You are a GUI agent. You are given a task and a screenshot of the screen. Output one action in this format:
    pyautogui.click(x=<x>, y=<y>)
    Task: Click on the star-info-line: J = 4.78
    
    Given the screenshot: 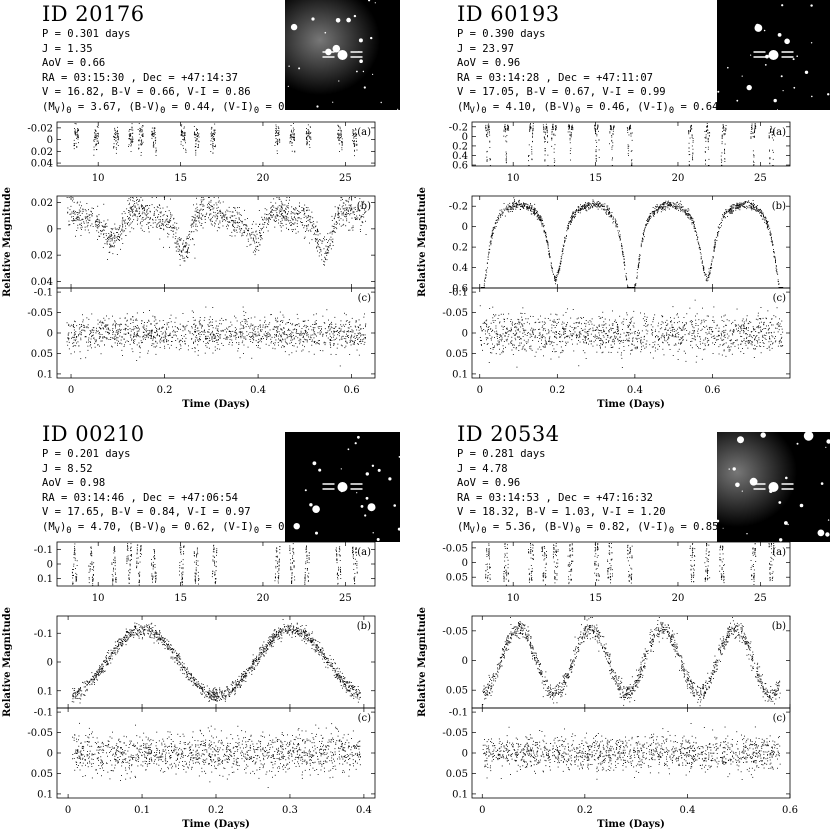 What is the action you would take?
    pyautogui.click(x=482, y=468)
    